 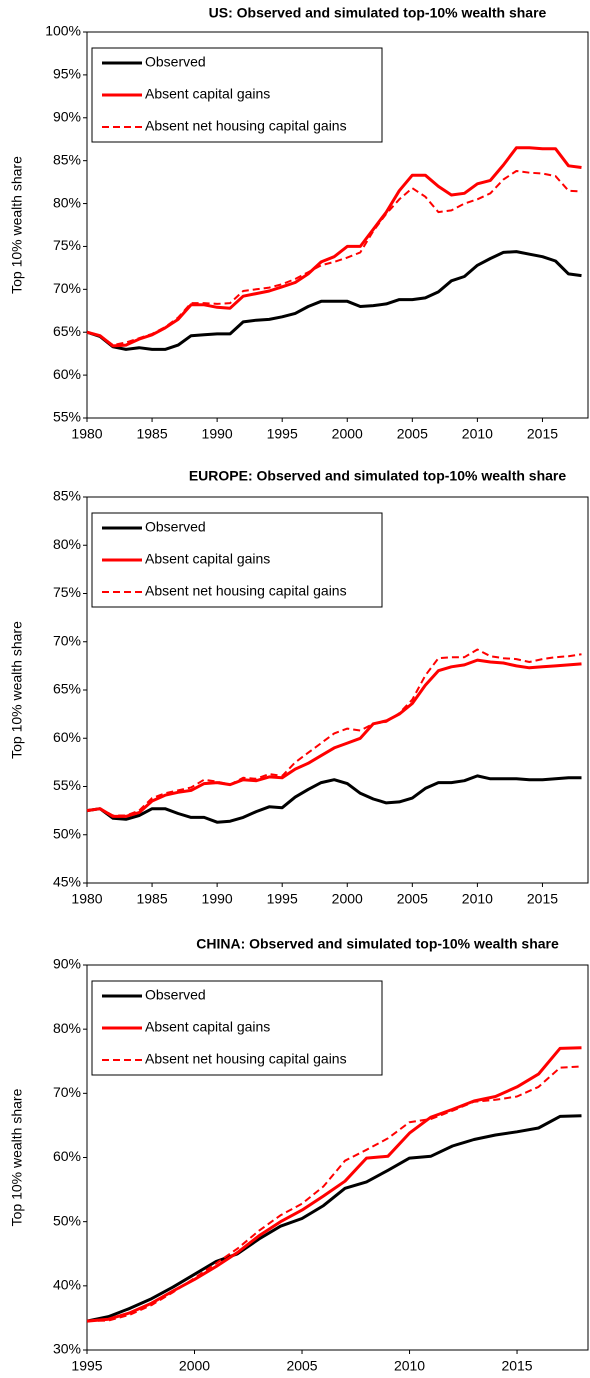 I want to click on y-tick-label: 30%, so click(x=67, y=1349).